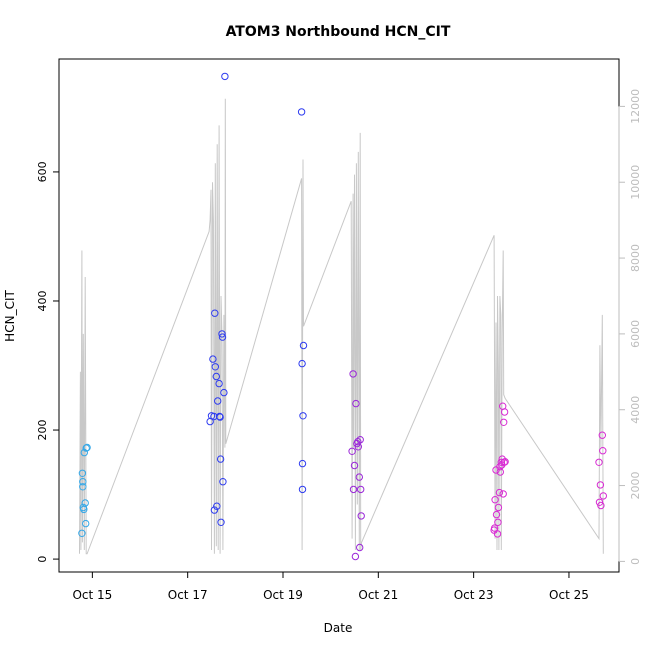  Describe the element at coordinates (474, 595) in the screenshot. I see `x-axis-tick-label: Oct 23` at that location.